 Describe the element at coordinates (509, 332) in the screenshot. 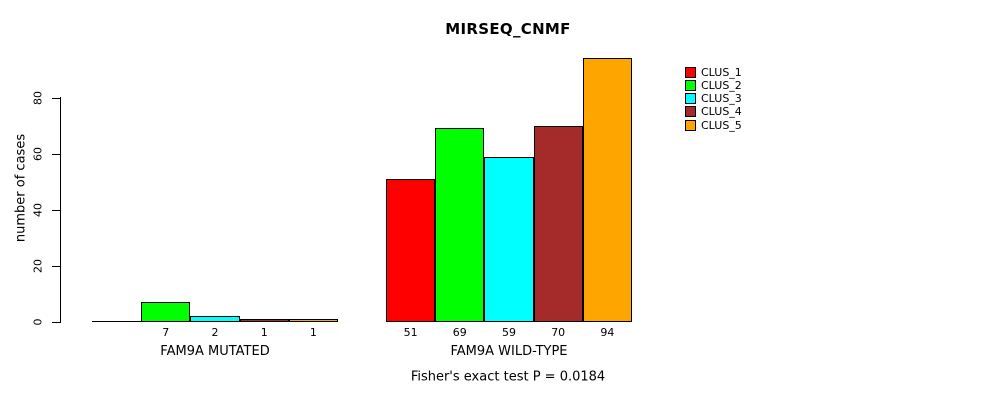

I see `bar-value-label: 59` at that location.